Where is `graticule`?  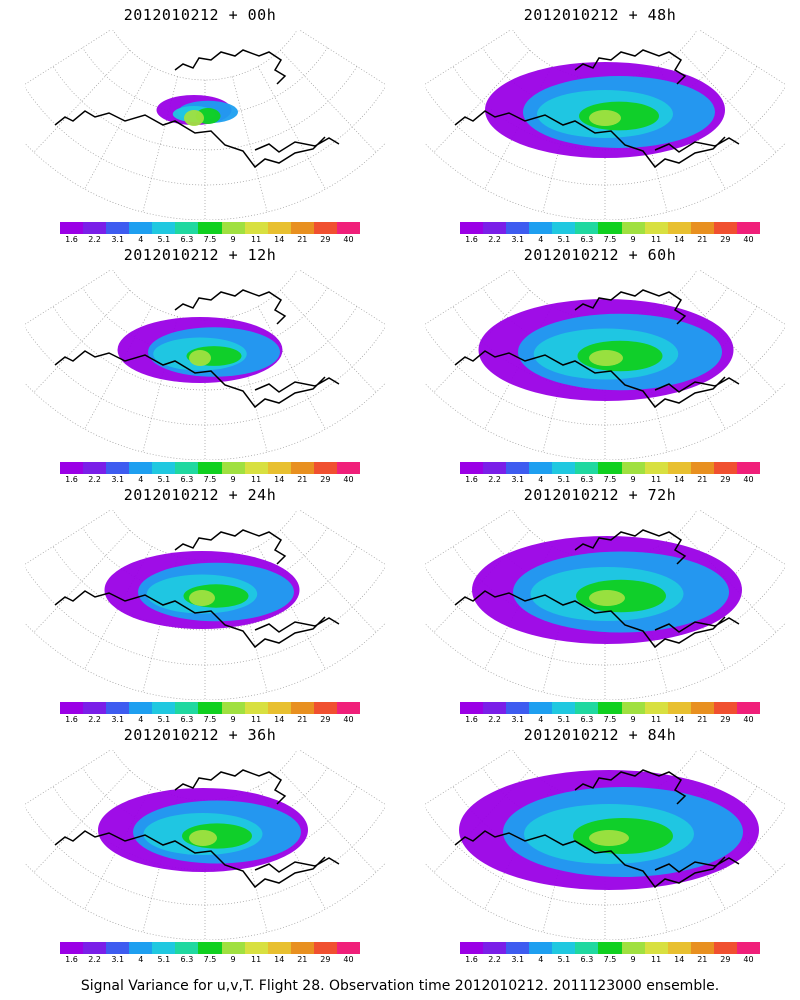
graticule is located at coordinates (205, 605).